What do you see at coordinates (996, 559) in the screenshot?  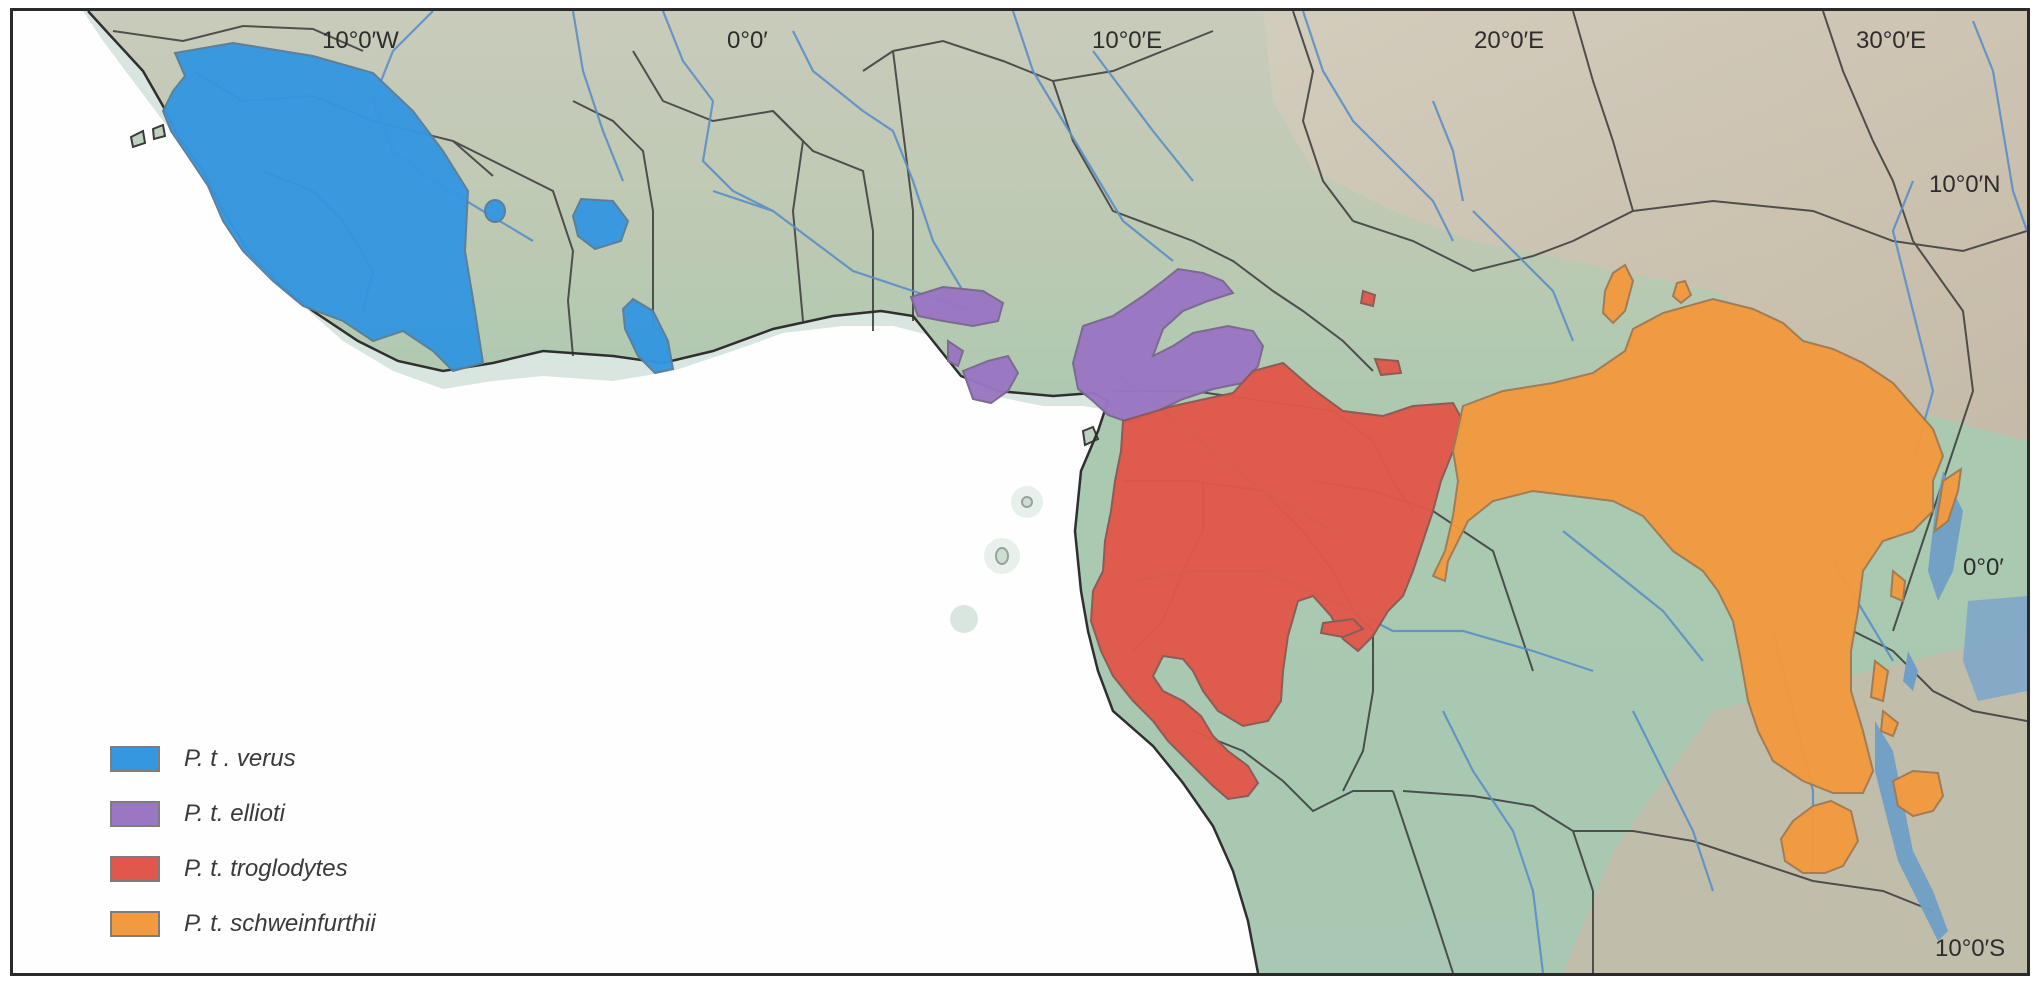 I see `island-halos` at bounding box center [996, 559].